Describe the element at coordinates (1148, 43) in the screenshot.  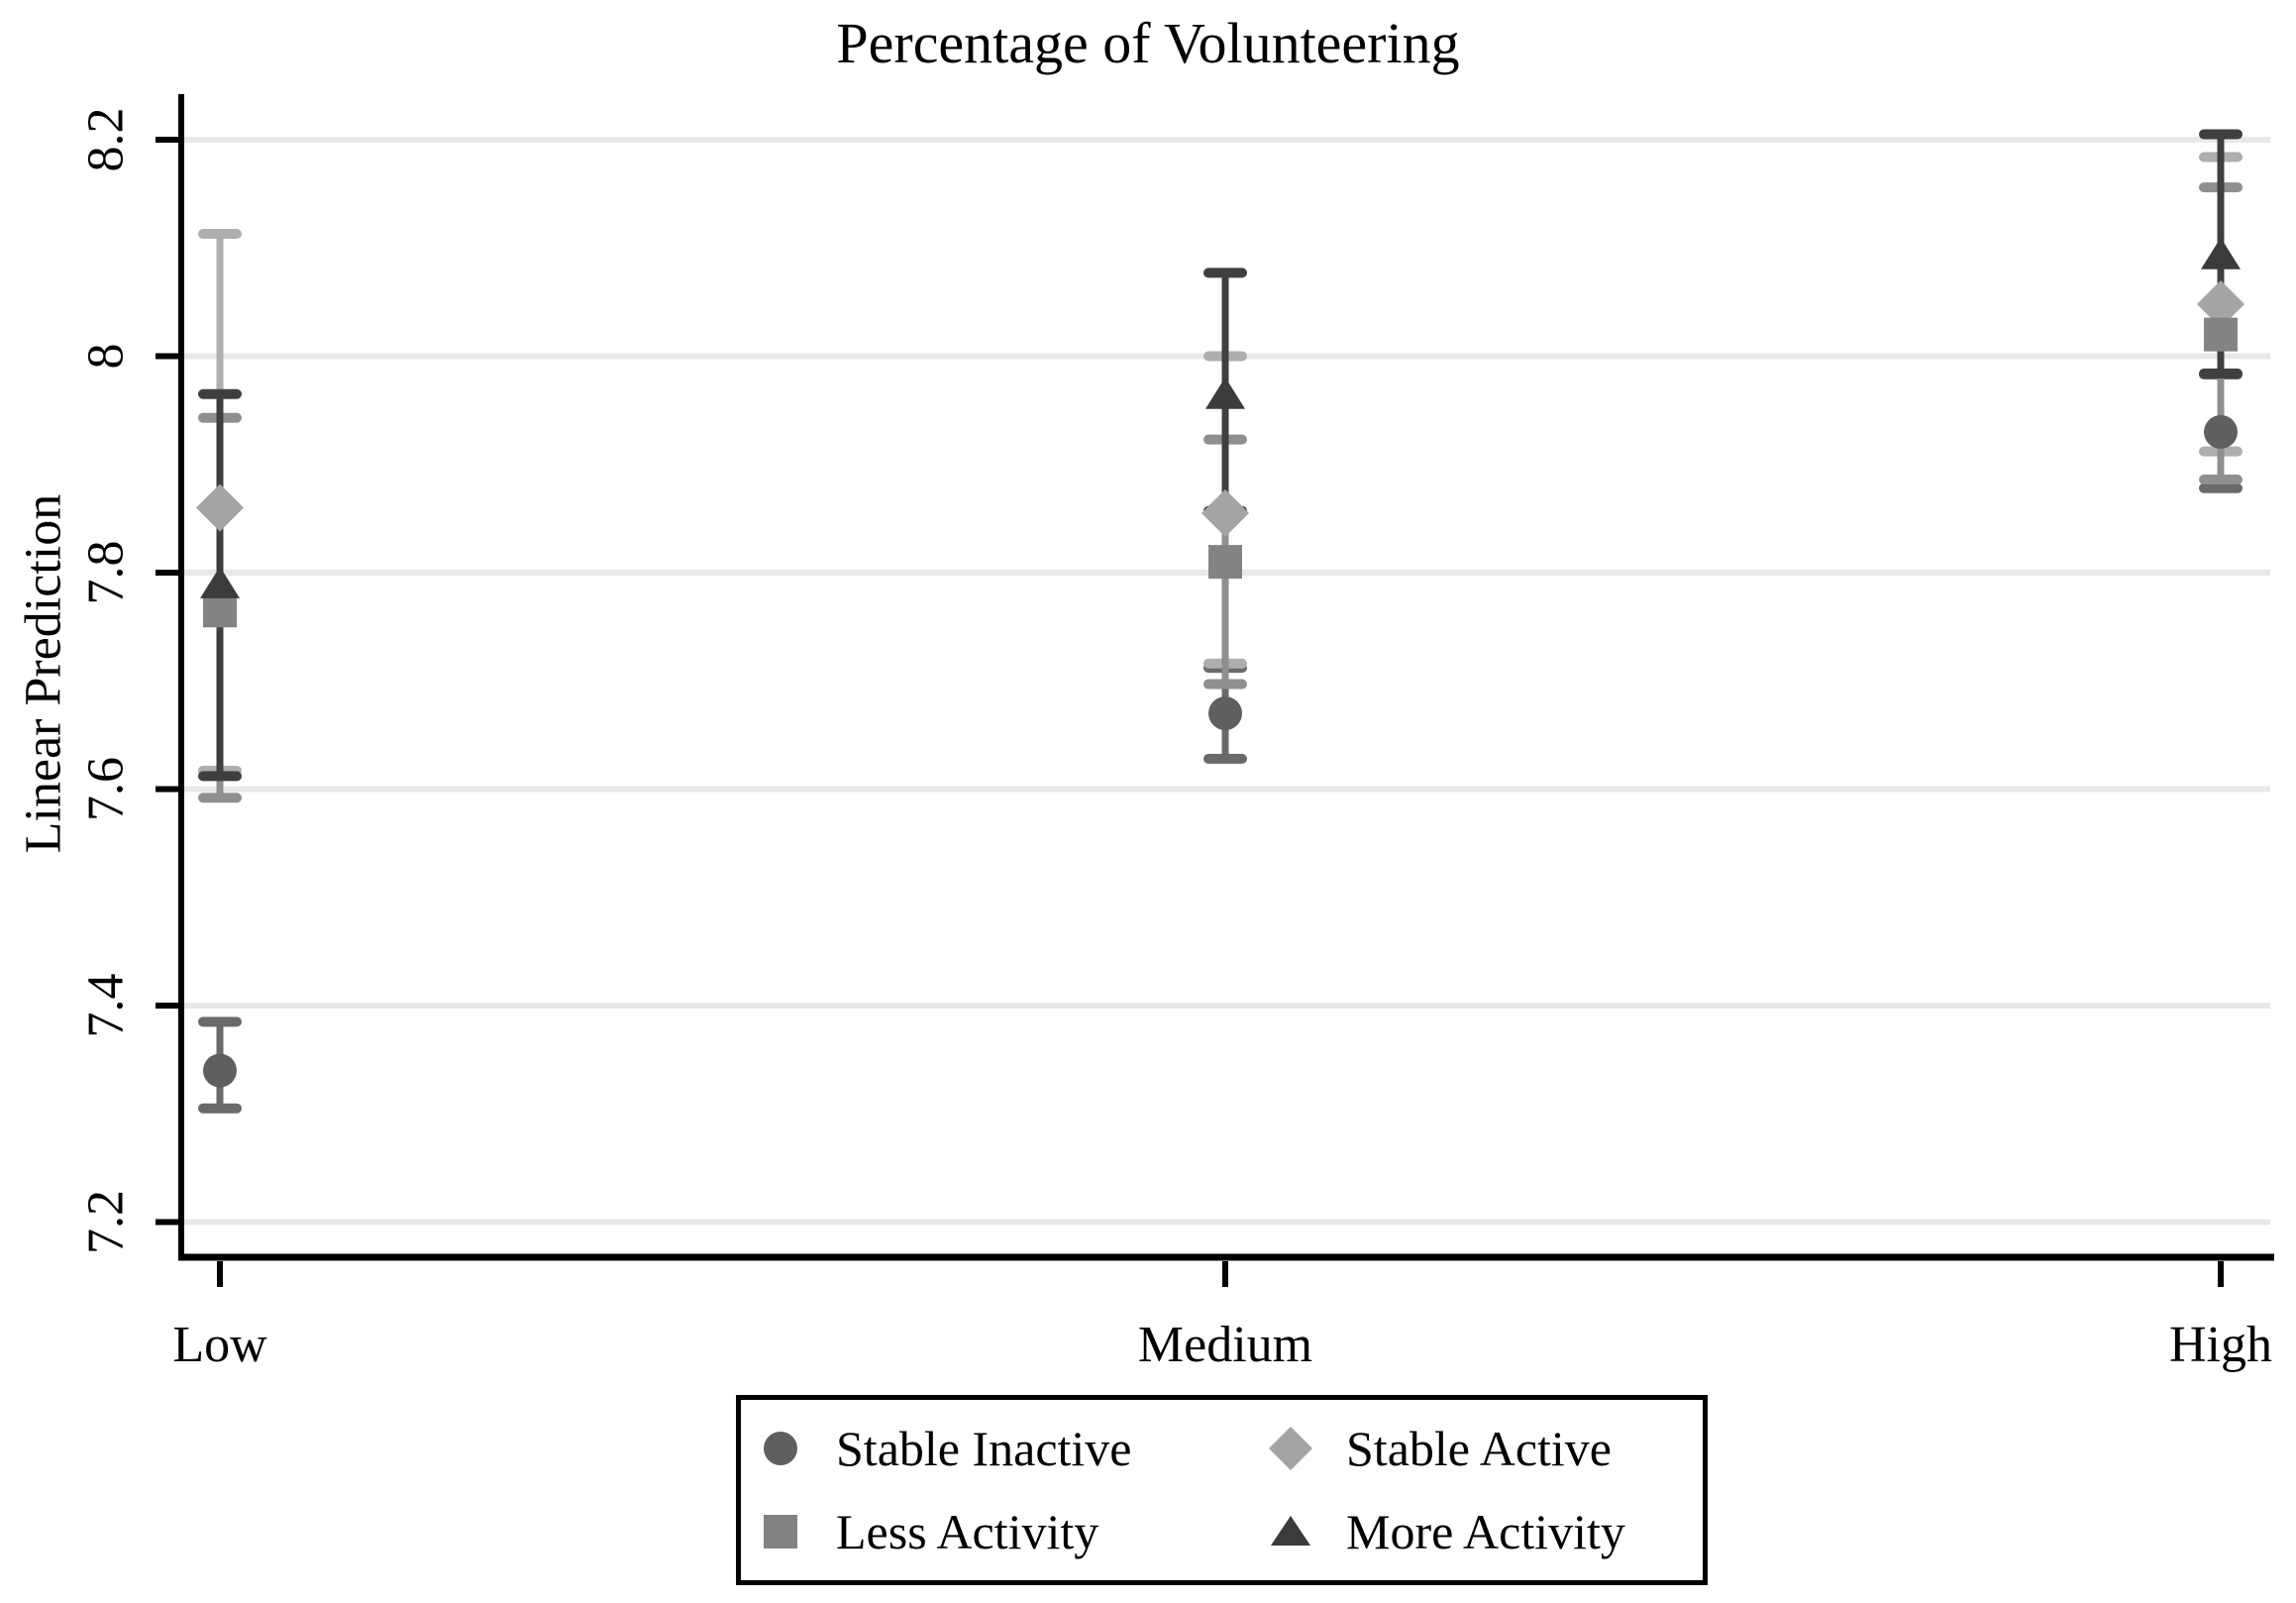
I see `chart-title: Percentage of Volunteering` at that location.